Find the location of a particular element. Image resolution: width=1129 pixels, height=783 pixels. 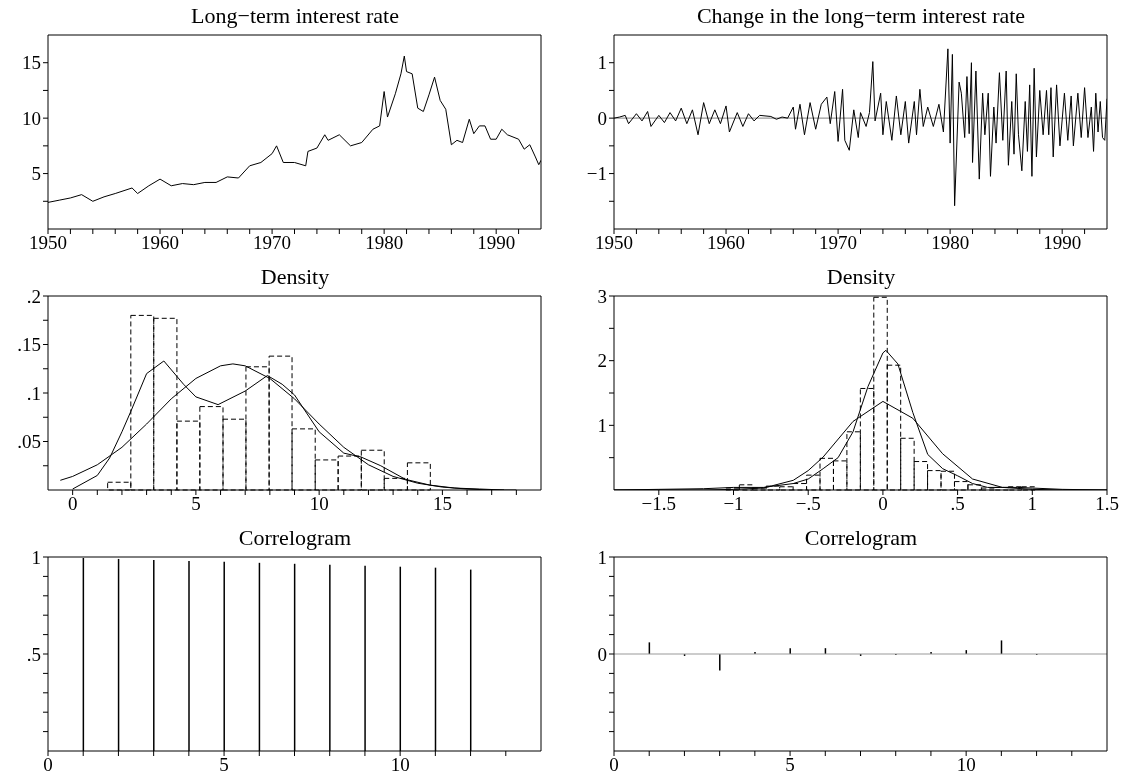

x-tick-label: .5 is located at coordinates (957, 504).